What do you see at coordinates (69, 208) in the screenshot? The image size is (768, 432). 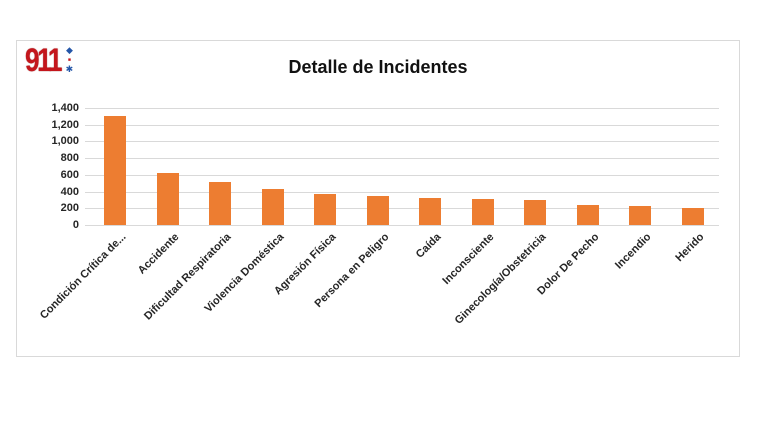 I see `y-axis-tick-label: 200` at bounding box center [69, 208].